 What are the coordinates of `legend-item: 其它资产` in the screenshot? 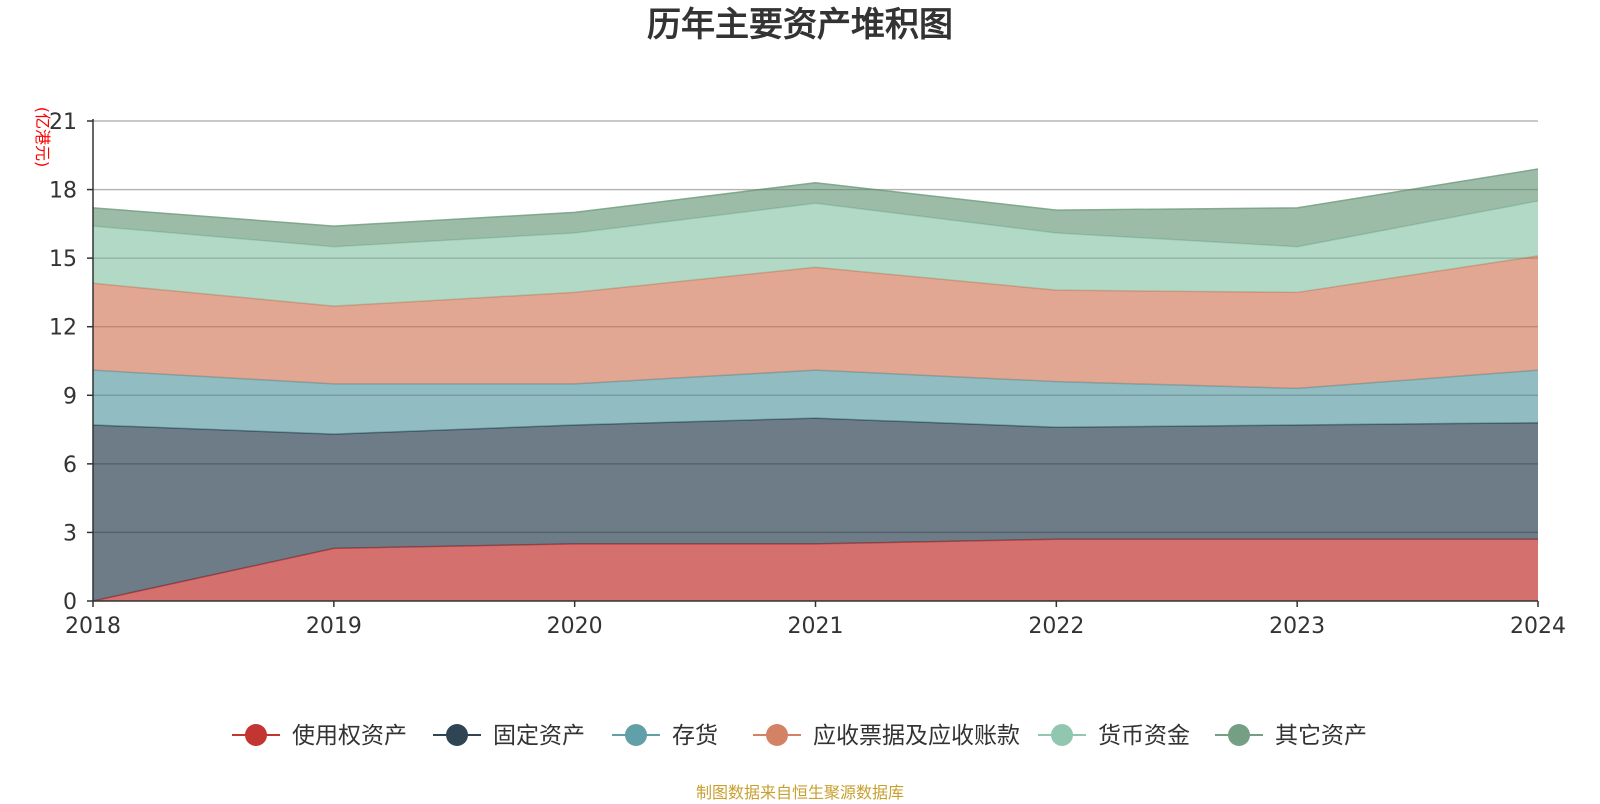 It's located at (1291, 736).